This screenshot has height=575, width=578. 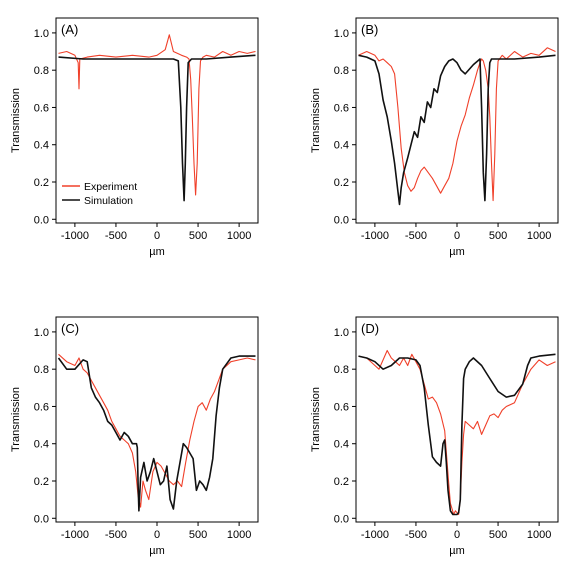 I want to click on panel-label: (A), so click(x=69, y=29).